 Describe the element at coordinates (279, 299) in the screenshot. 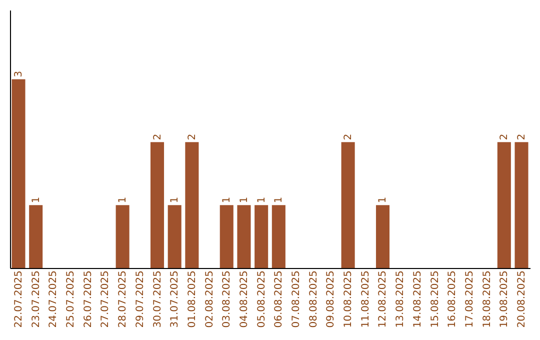

I see `x-tick-label: 06.08.2025` at that location.